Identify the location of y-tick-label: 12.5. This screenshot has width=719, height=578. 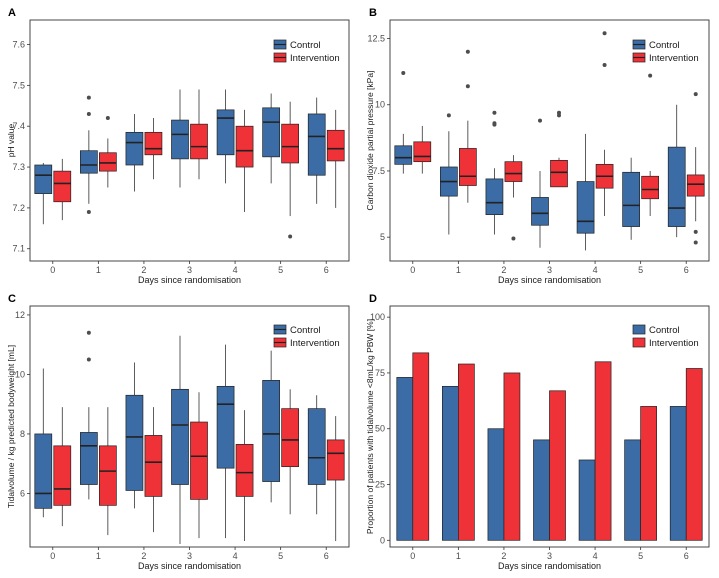
(376, 39).